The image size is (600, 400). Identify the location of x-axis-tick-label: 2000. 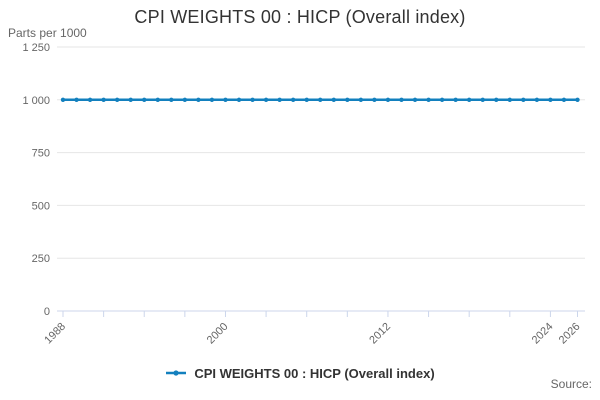
(218, 334).